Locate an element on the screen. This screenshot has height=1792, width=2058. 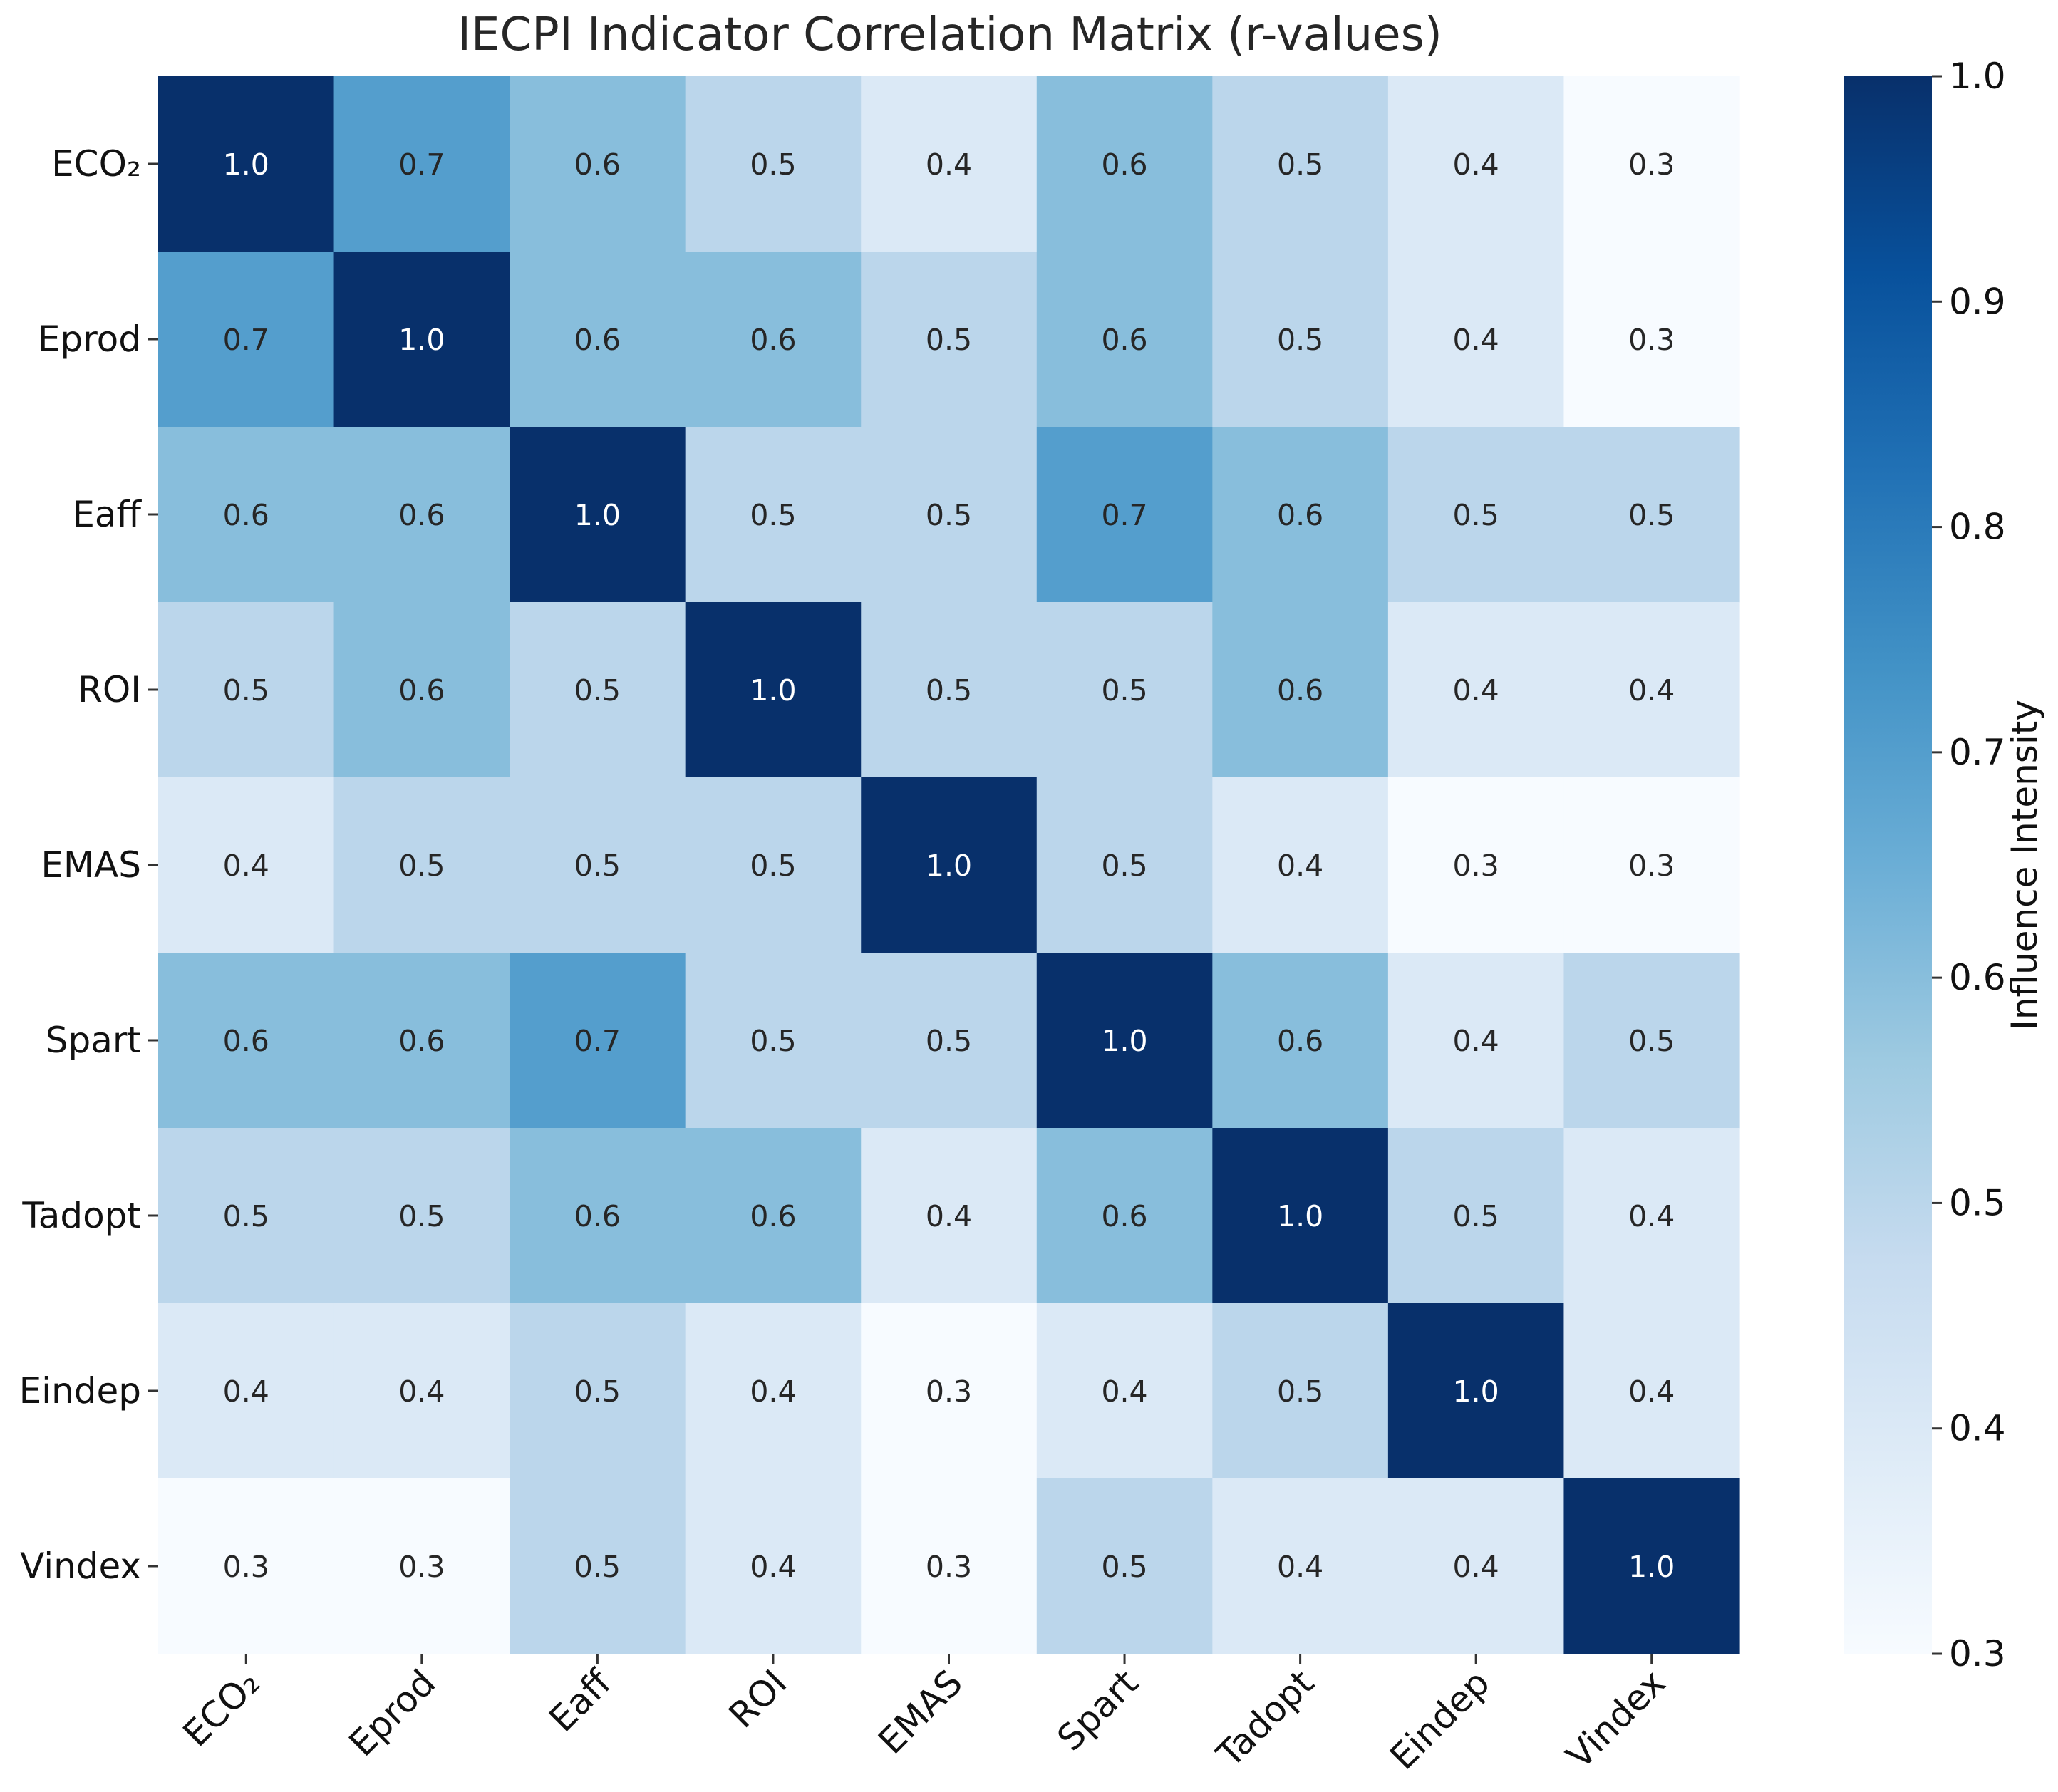
colorbar-tick-label: 0.8 is located at coordinates (1978, 527).